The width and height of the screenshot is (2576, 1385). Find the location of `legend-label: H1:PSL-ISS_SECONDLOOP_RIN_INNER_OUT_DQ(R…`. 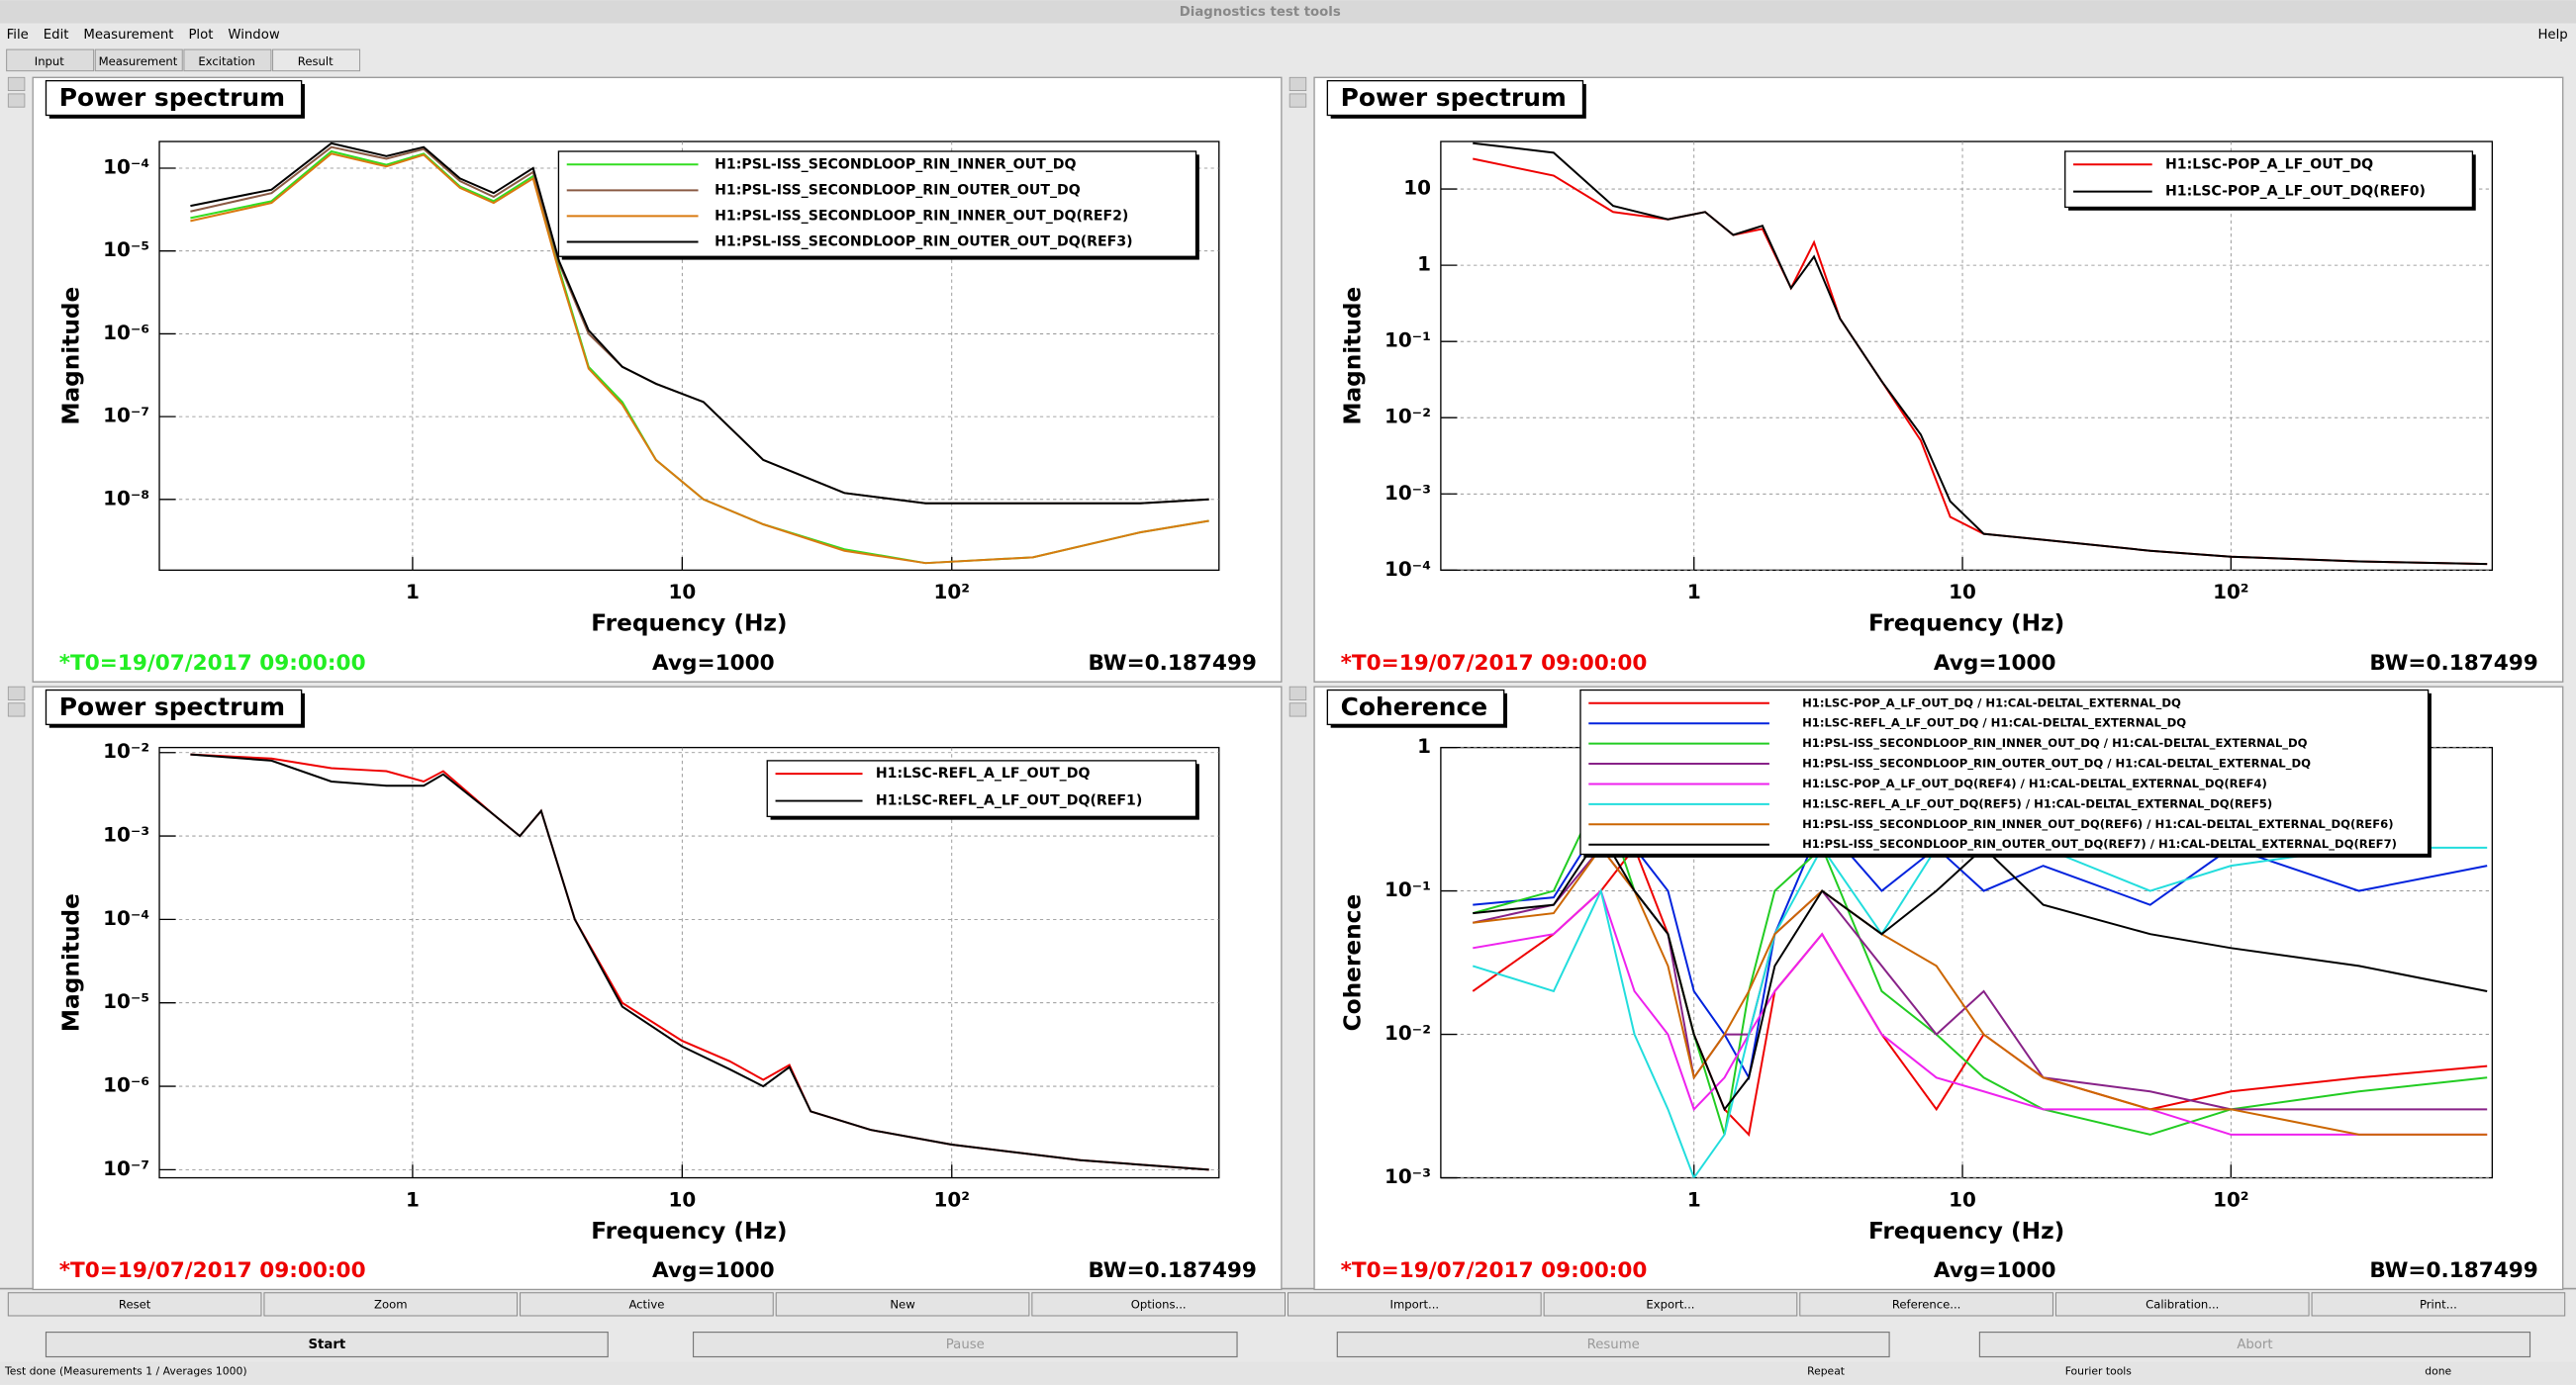

legend-label: H1:PSL-ISS_SECONDLOOP_RIN_INNER_OUT_DQ(R… is located at coordinates (2097, 824).